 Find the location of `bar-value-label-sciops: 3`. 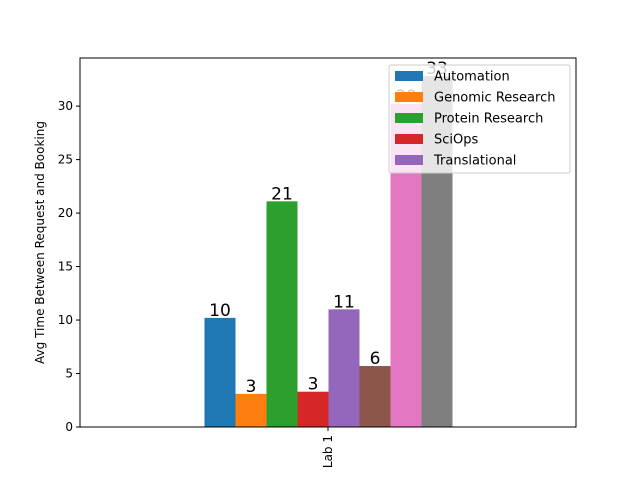

bar-value-label-sciops: 3 is located at coordinates (313, 385).